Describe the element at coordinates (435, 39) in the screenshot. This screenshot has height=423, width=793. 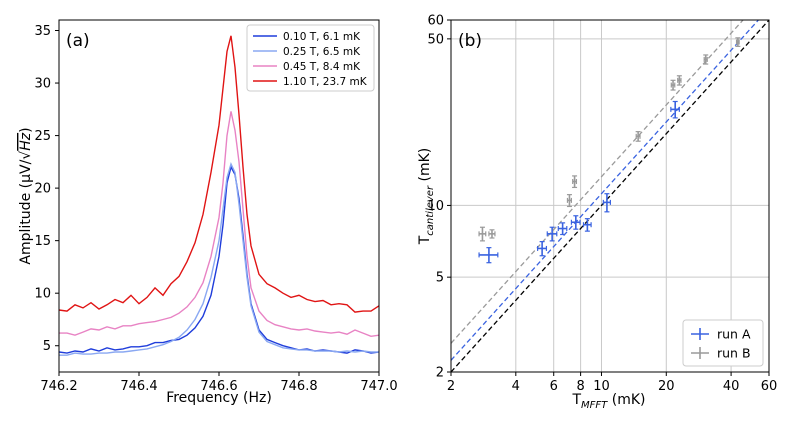
I see `y-tick-label: 50` at that location.